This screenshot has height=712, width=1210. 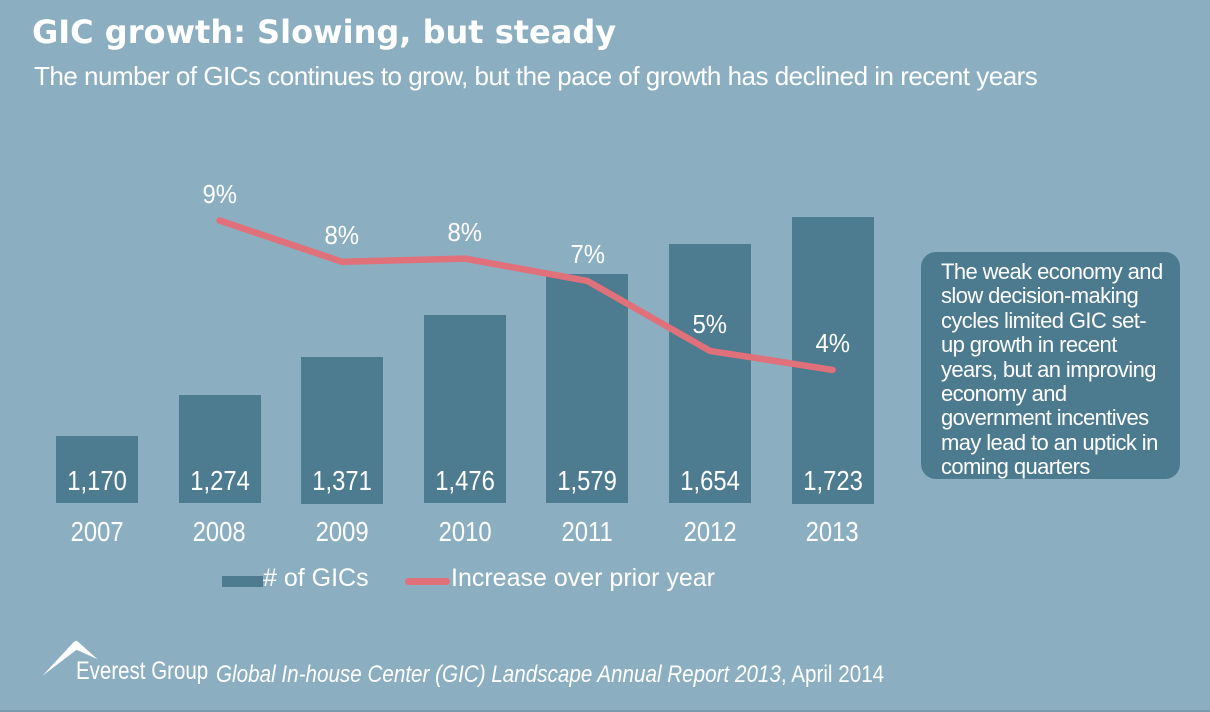 What do you see at coordinates (710, 531) in the screenshot?
I see `x-axis-label-2012: 2012` at bounding box center [710, 531].